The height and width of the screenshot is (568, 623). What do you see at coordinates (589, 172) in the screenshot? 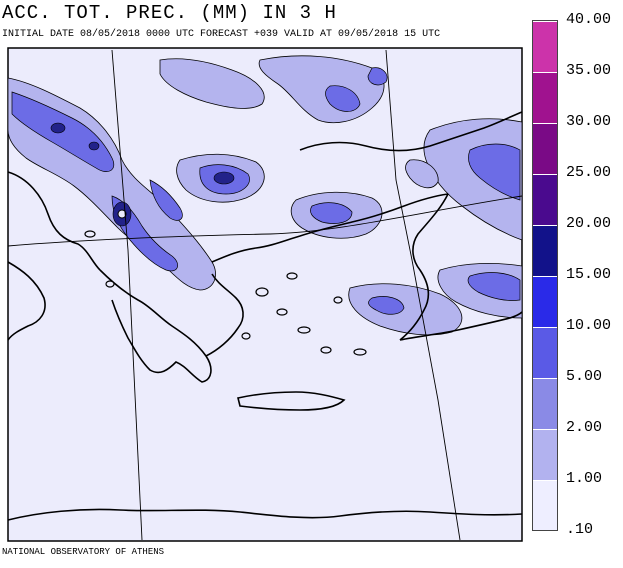
I see `legend-label: 25.00` at bounding box center [589, 172].